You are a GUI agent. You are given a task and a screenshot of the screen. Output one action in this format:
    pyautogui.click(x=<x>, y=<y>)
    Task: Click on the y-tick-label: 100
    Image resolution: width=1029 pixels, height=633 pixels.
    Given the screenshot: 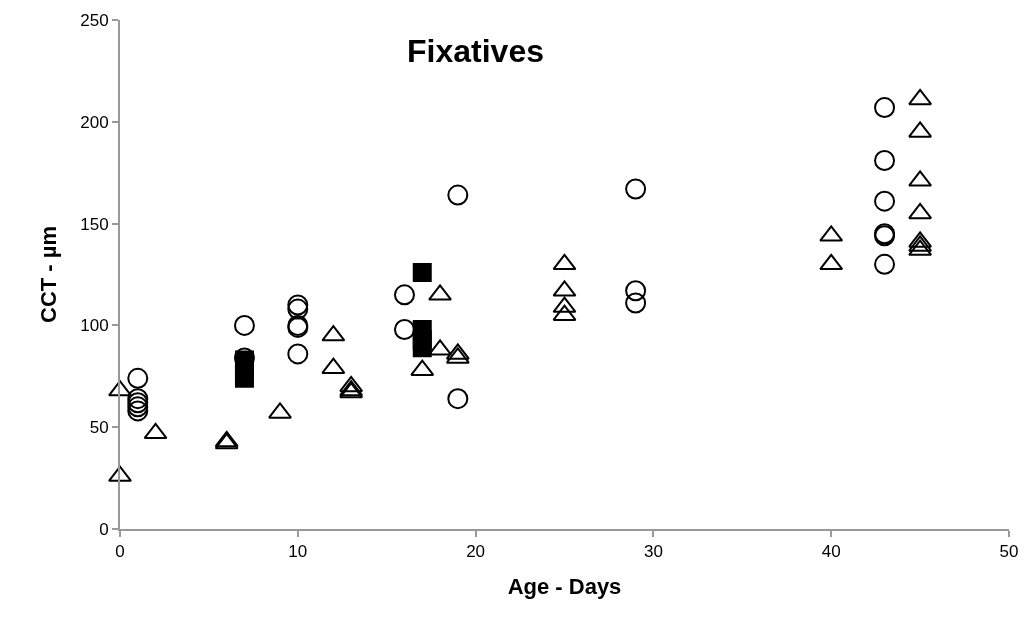 What is the action you would take?
    pyautogui.click(x=94, y=326)
    